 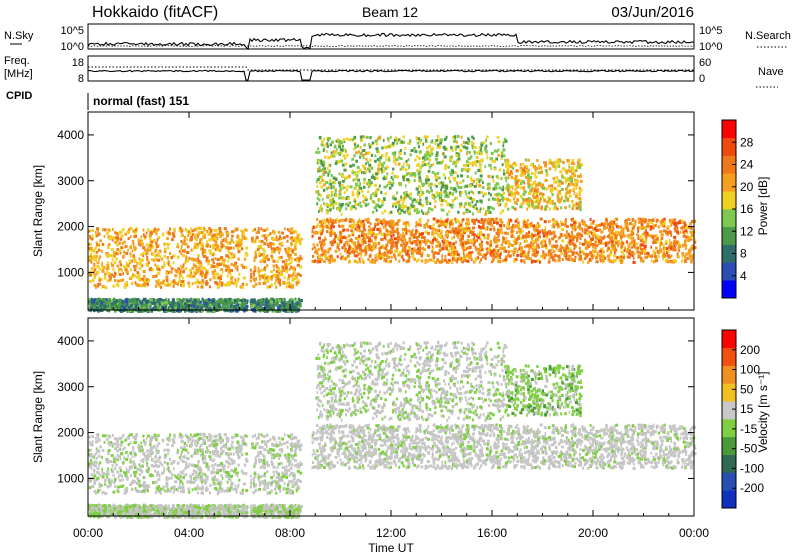 I want to click on nsky-trace, so click(x=391, y=41).